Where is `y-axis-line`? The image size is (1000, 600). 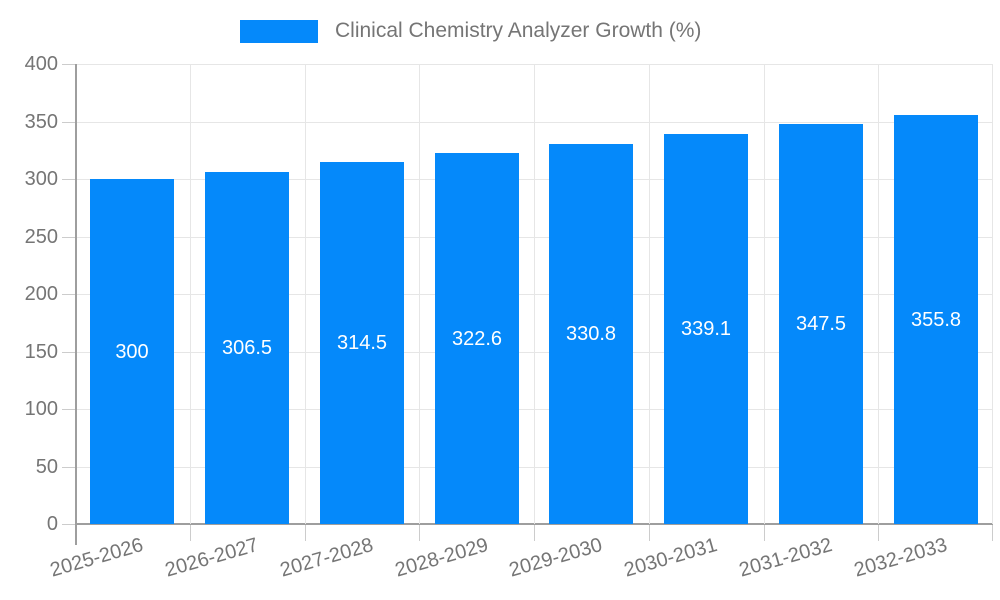 y-axis-line is located at coordinates (76, 294).